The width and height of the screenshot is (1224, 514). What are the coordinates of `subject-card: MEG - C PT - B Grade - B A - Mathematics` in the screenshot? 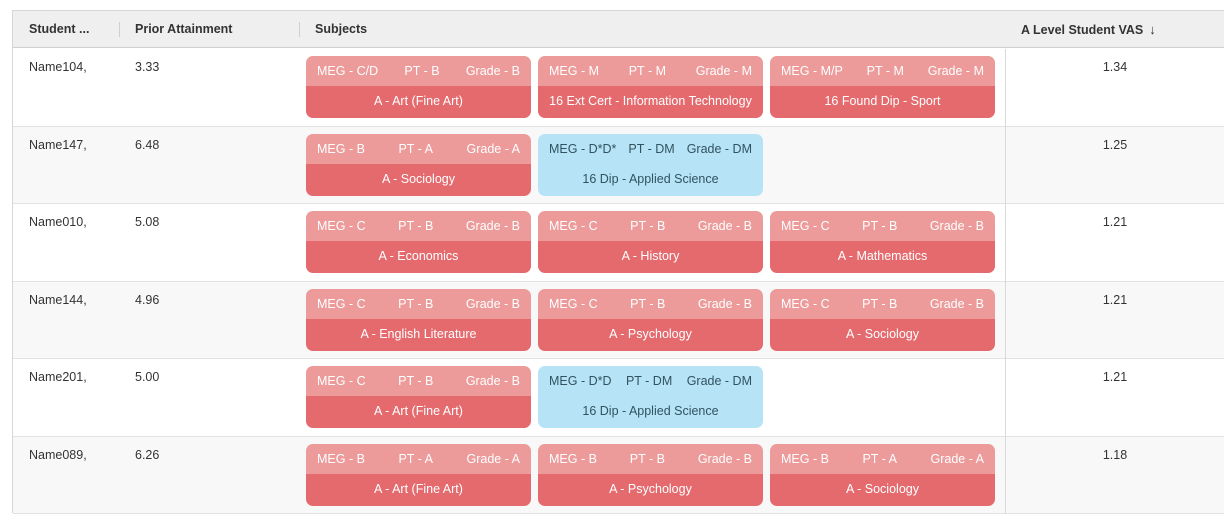 It's located at (882, 242).